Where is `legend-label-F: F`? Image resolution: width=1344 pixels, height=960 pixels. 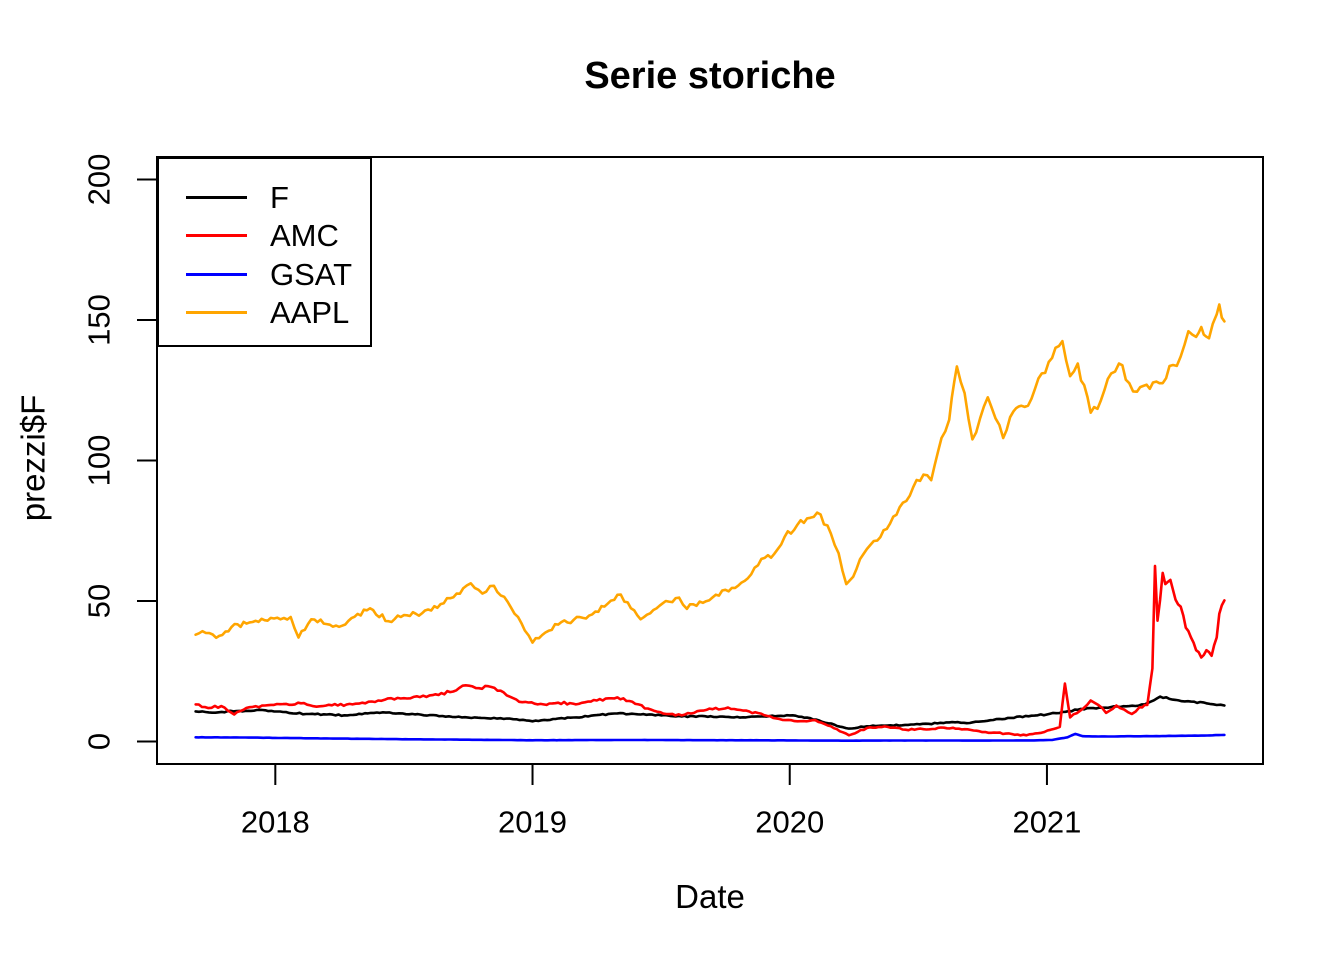 legend-label-F: F is located at coordinates (279, 197).